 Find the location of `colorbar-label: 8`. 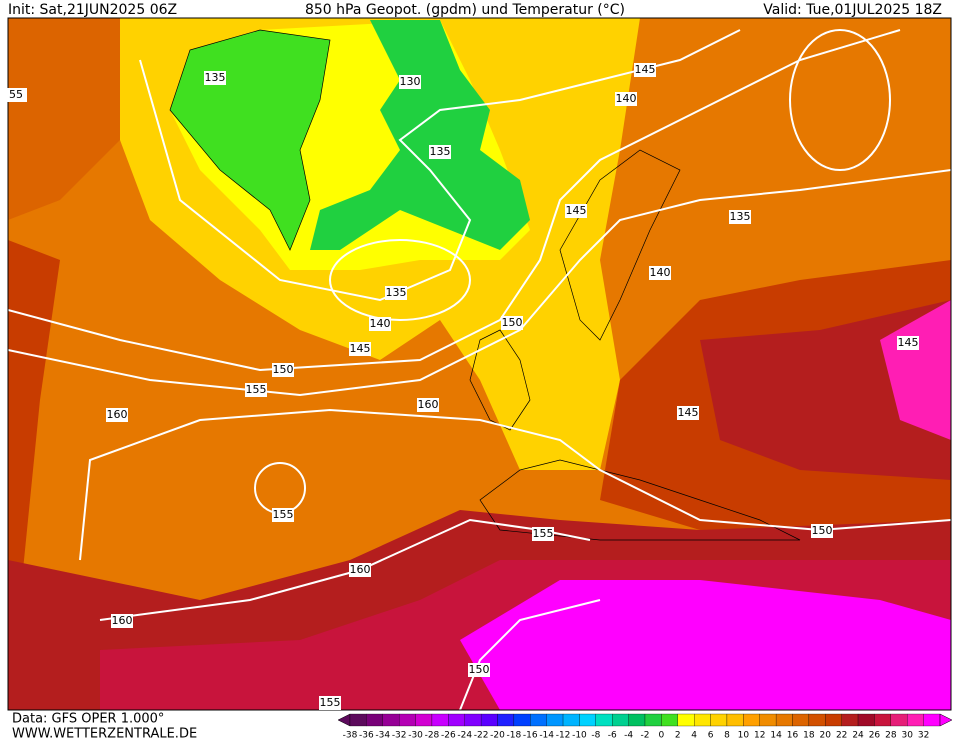

colorbar-label: 8 is located at coordinates (727, 736).